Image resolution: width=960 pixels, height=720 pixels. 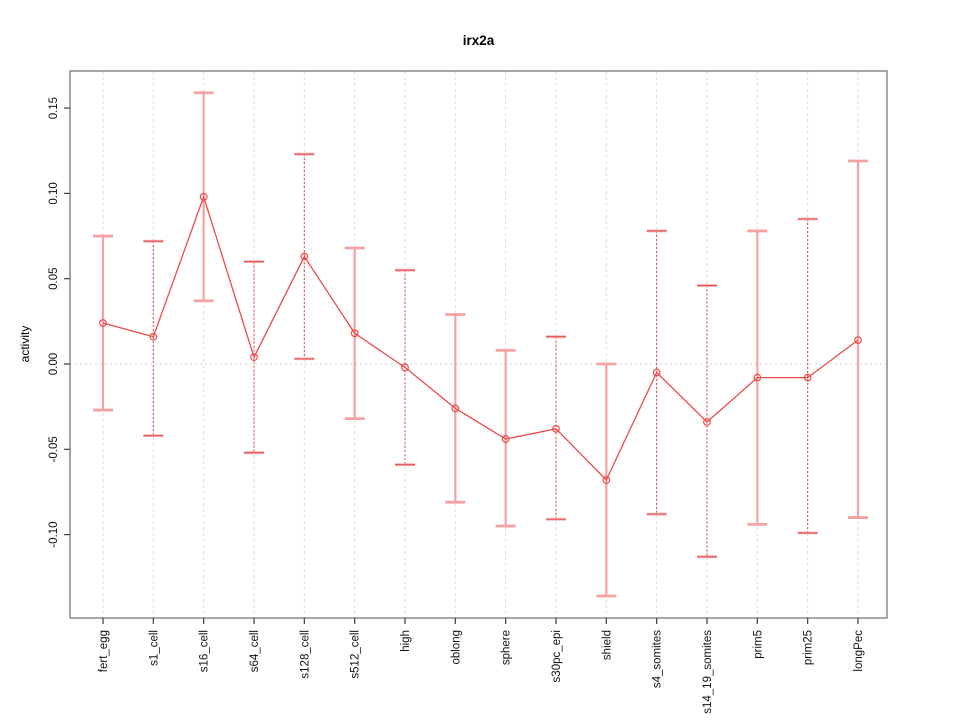 What do you see at coordinates (54, 193) in the screenshot?
I see `y-tick-label: 0.10` at bounding box center [54, 193].